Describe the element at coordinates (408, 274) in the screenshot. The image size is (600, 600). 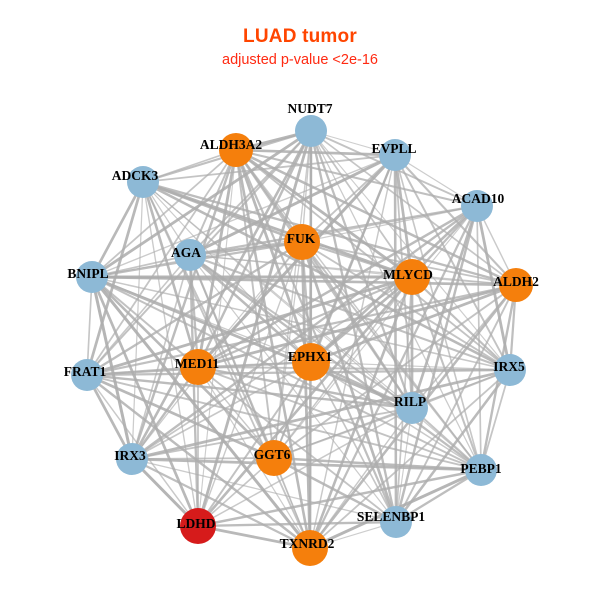
I see `node-label-mlycd: MLYCD` at that location.